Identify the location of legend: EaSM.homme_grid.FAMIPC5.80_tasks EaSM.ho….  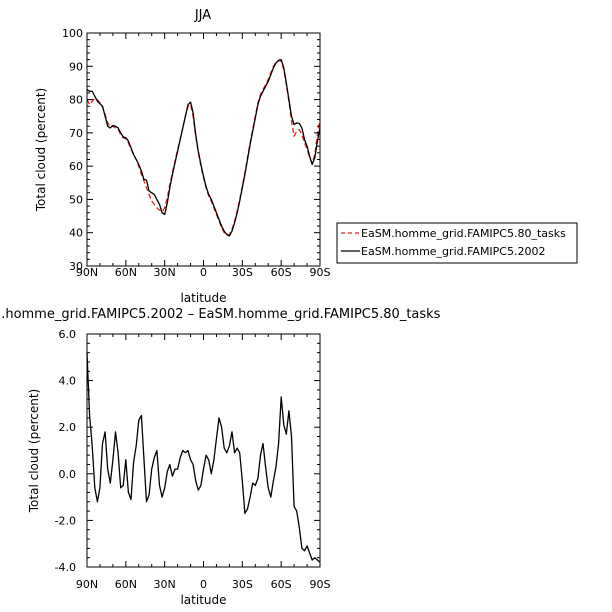
(457, 243).